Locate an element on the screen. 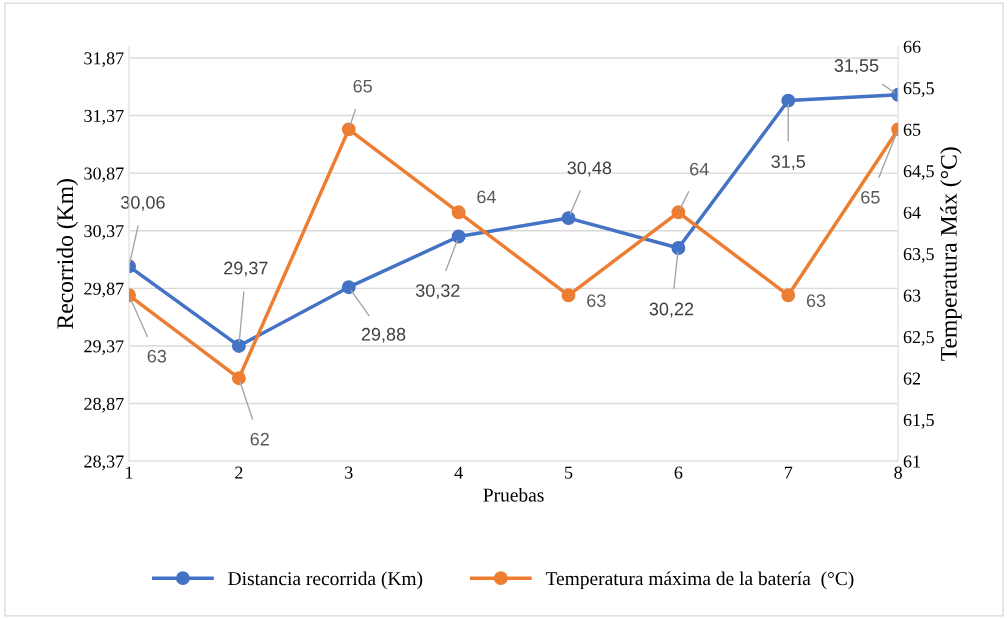  y2-tick-label: 62 is located at coordinates (912, 378).